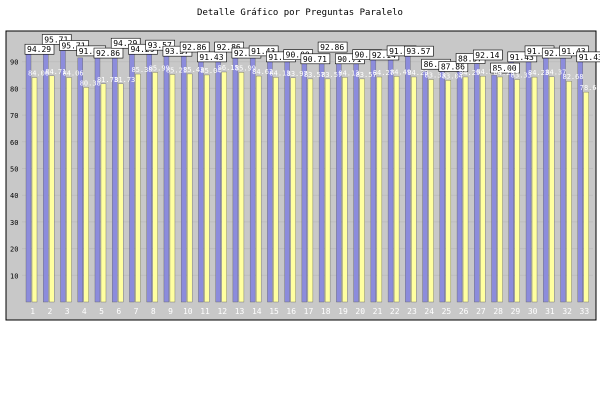 This screenshot has width=600, height=400. What do you see at coordinates (84, 311) in the screenshot?
I see `x-tick-label: 4` at bounding box center [84, 311].